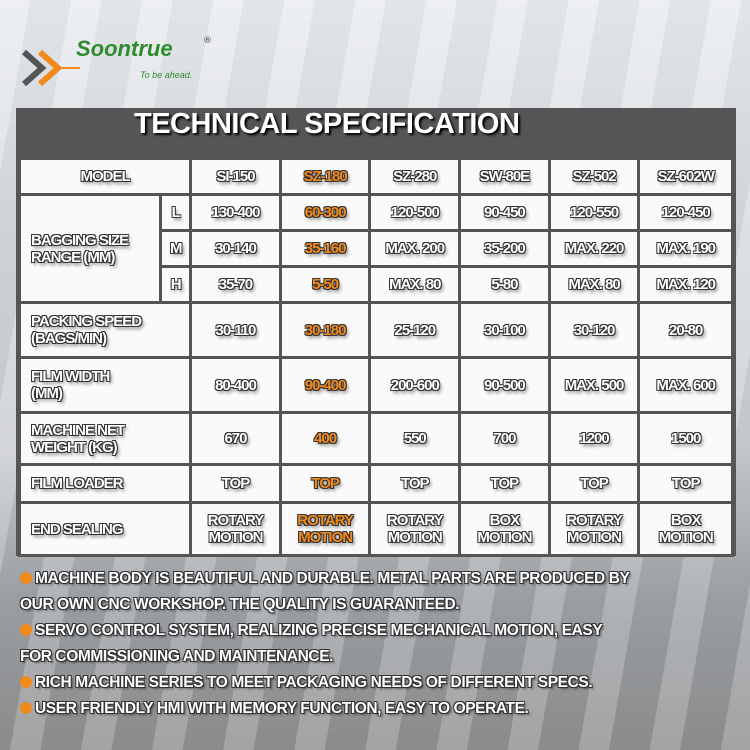 This screenshot has width=750, height=750. I want to click on value-cell: 30-120, so click(594, 330).